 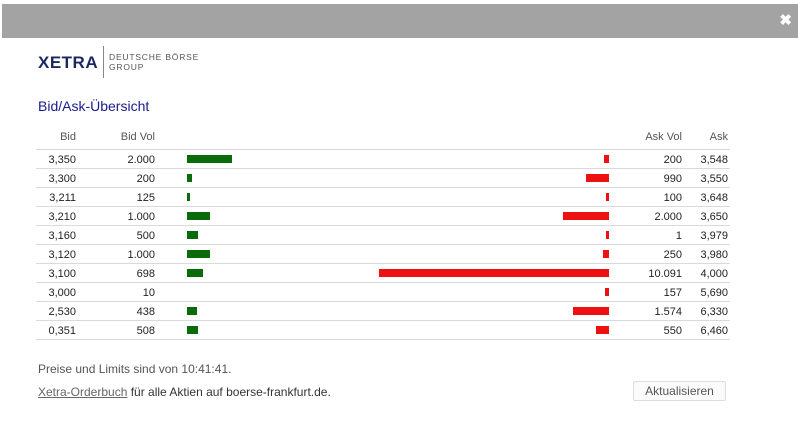 I want to click on ask-cell: 3,980, so click(x=714, y=255).